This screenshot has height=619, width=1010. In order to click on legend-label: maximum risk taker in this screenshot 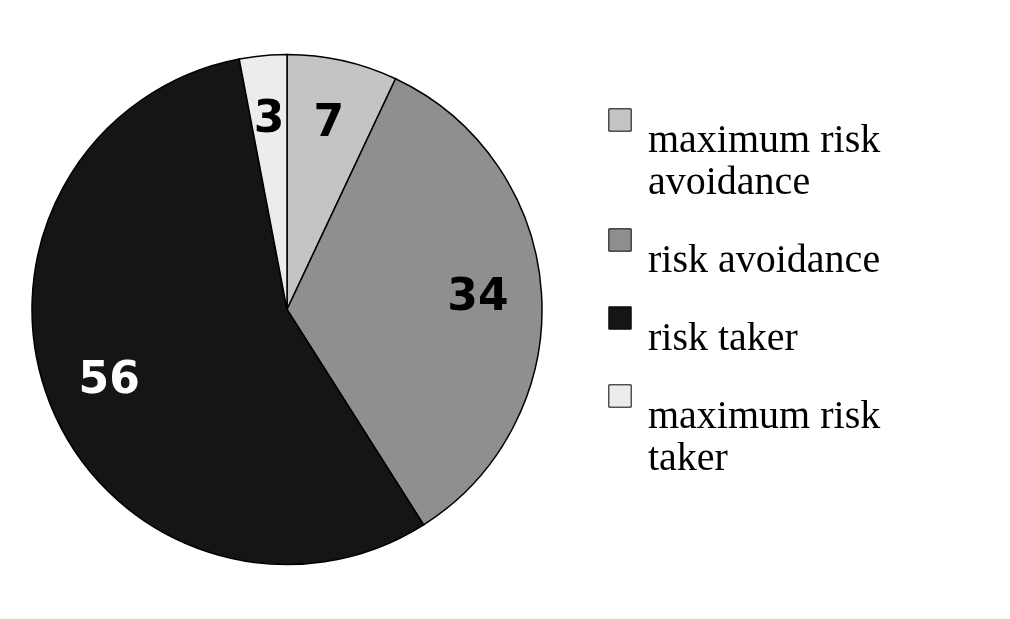, I will do `click(764, 435)`.